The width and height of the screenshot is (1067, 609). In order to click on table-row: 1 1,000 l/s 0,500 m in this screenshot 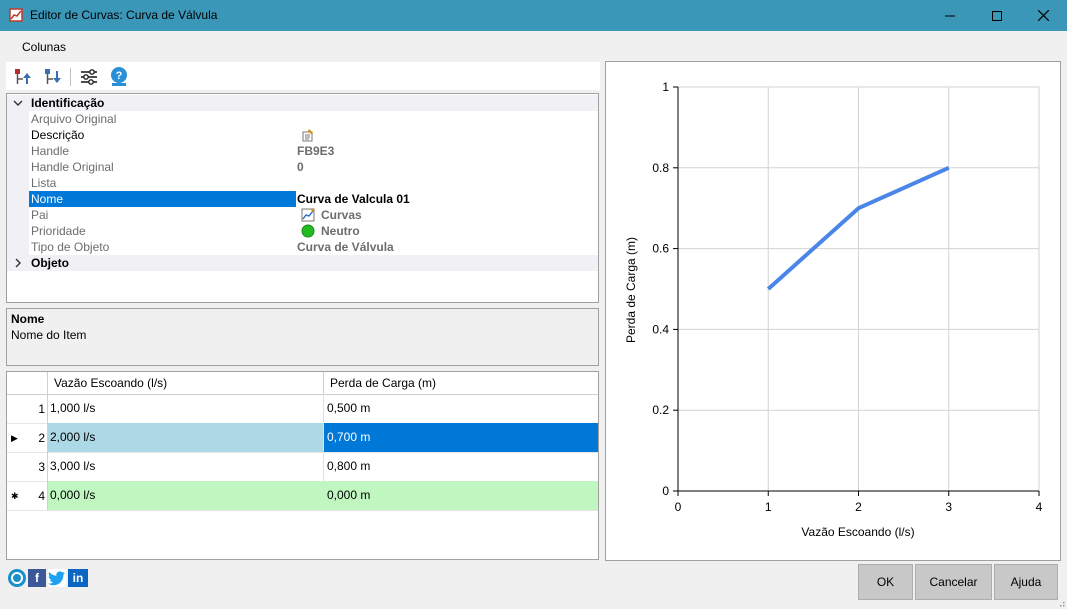, I will do `click(302, 409)`.